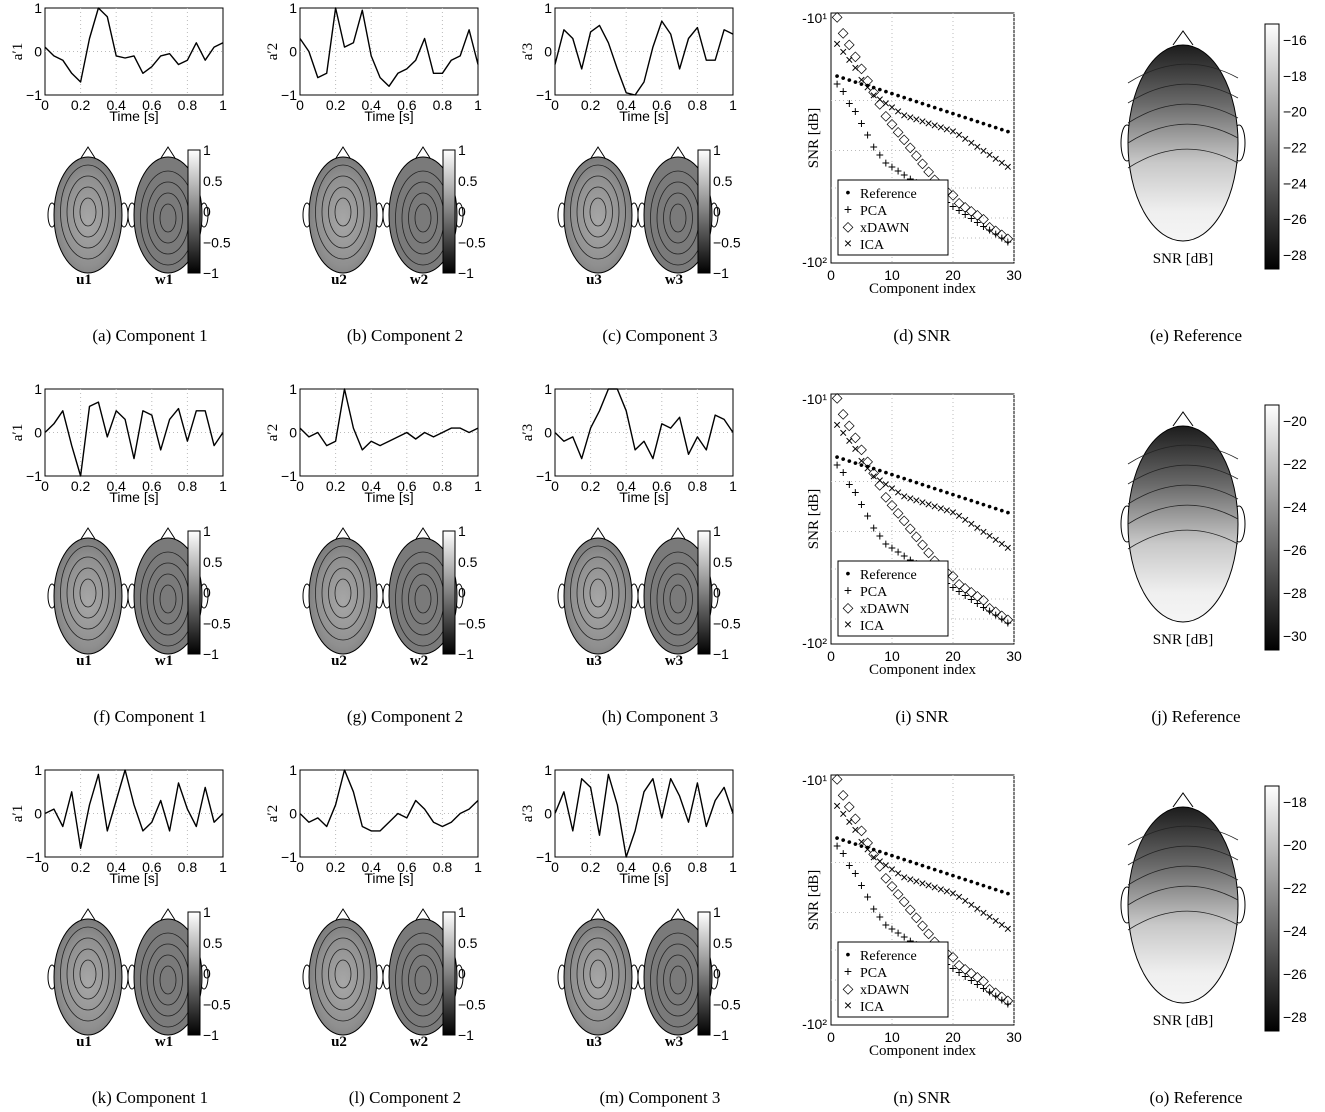 This screenshot has height=1112, width=1325. Describe the element at coordinates (733, 105) in the screenshot. I see `x-tick-label: 1` at that location.